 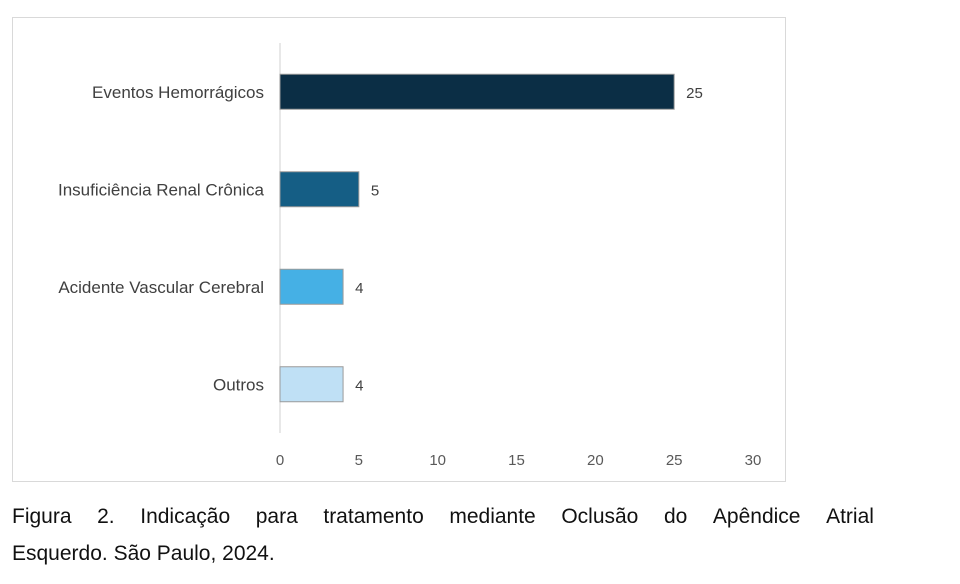 I want to click on caption-word: Oclusão, so click(x=600, y=516).